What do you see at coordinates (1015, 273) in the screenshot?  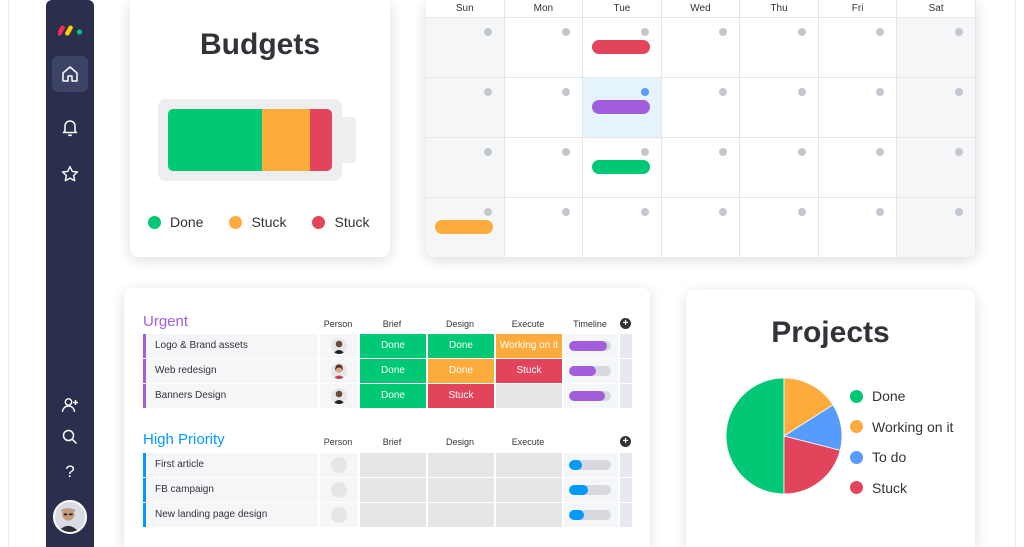 I see `frame-right-line` at bounding box center [1015, 273].